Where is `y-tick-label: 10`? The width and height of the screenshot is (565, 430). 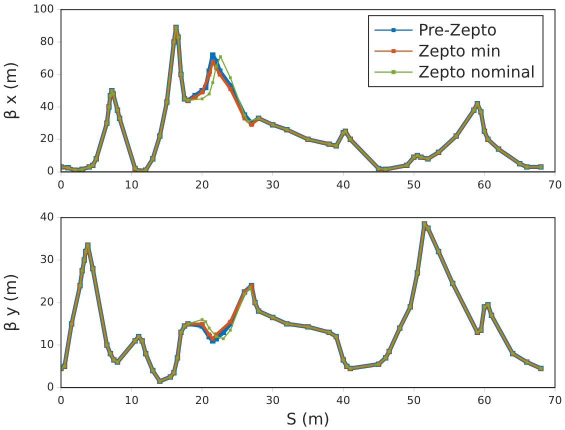
y-tick-label: 10 is located at coordinates (47, 344).